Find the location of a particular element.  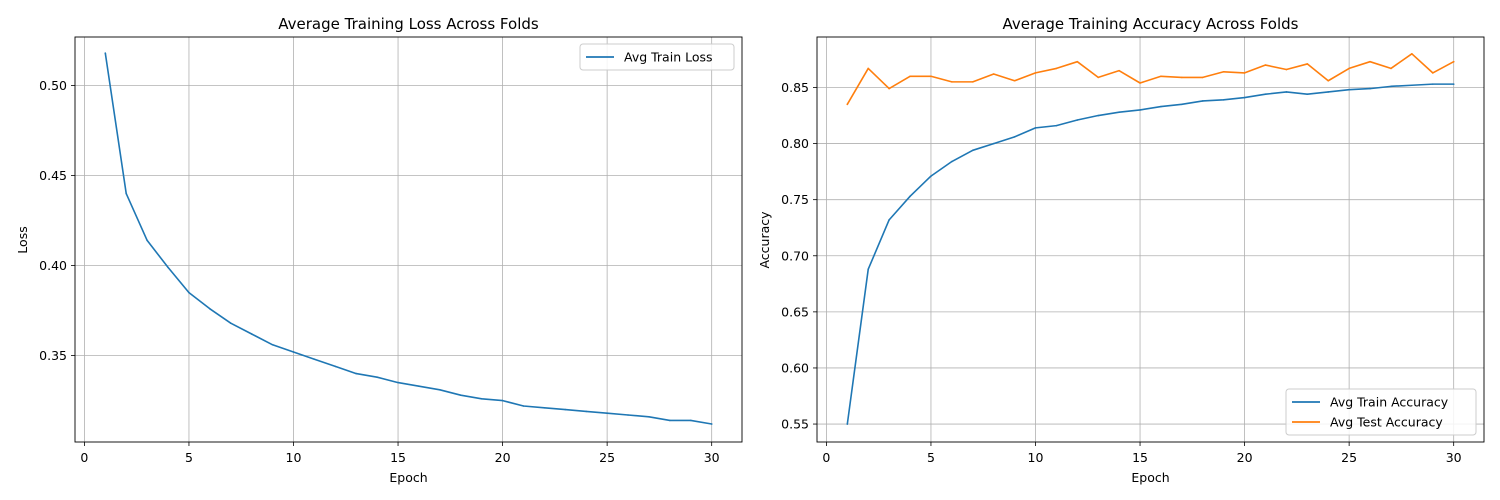

accuracy-chart-y-tick-label: 0.70 is located at coordinates (795, 255).